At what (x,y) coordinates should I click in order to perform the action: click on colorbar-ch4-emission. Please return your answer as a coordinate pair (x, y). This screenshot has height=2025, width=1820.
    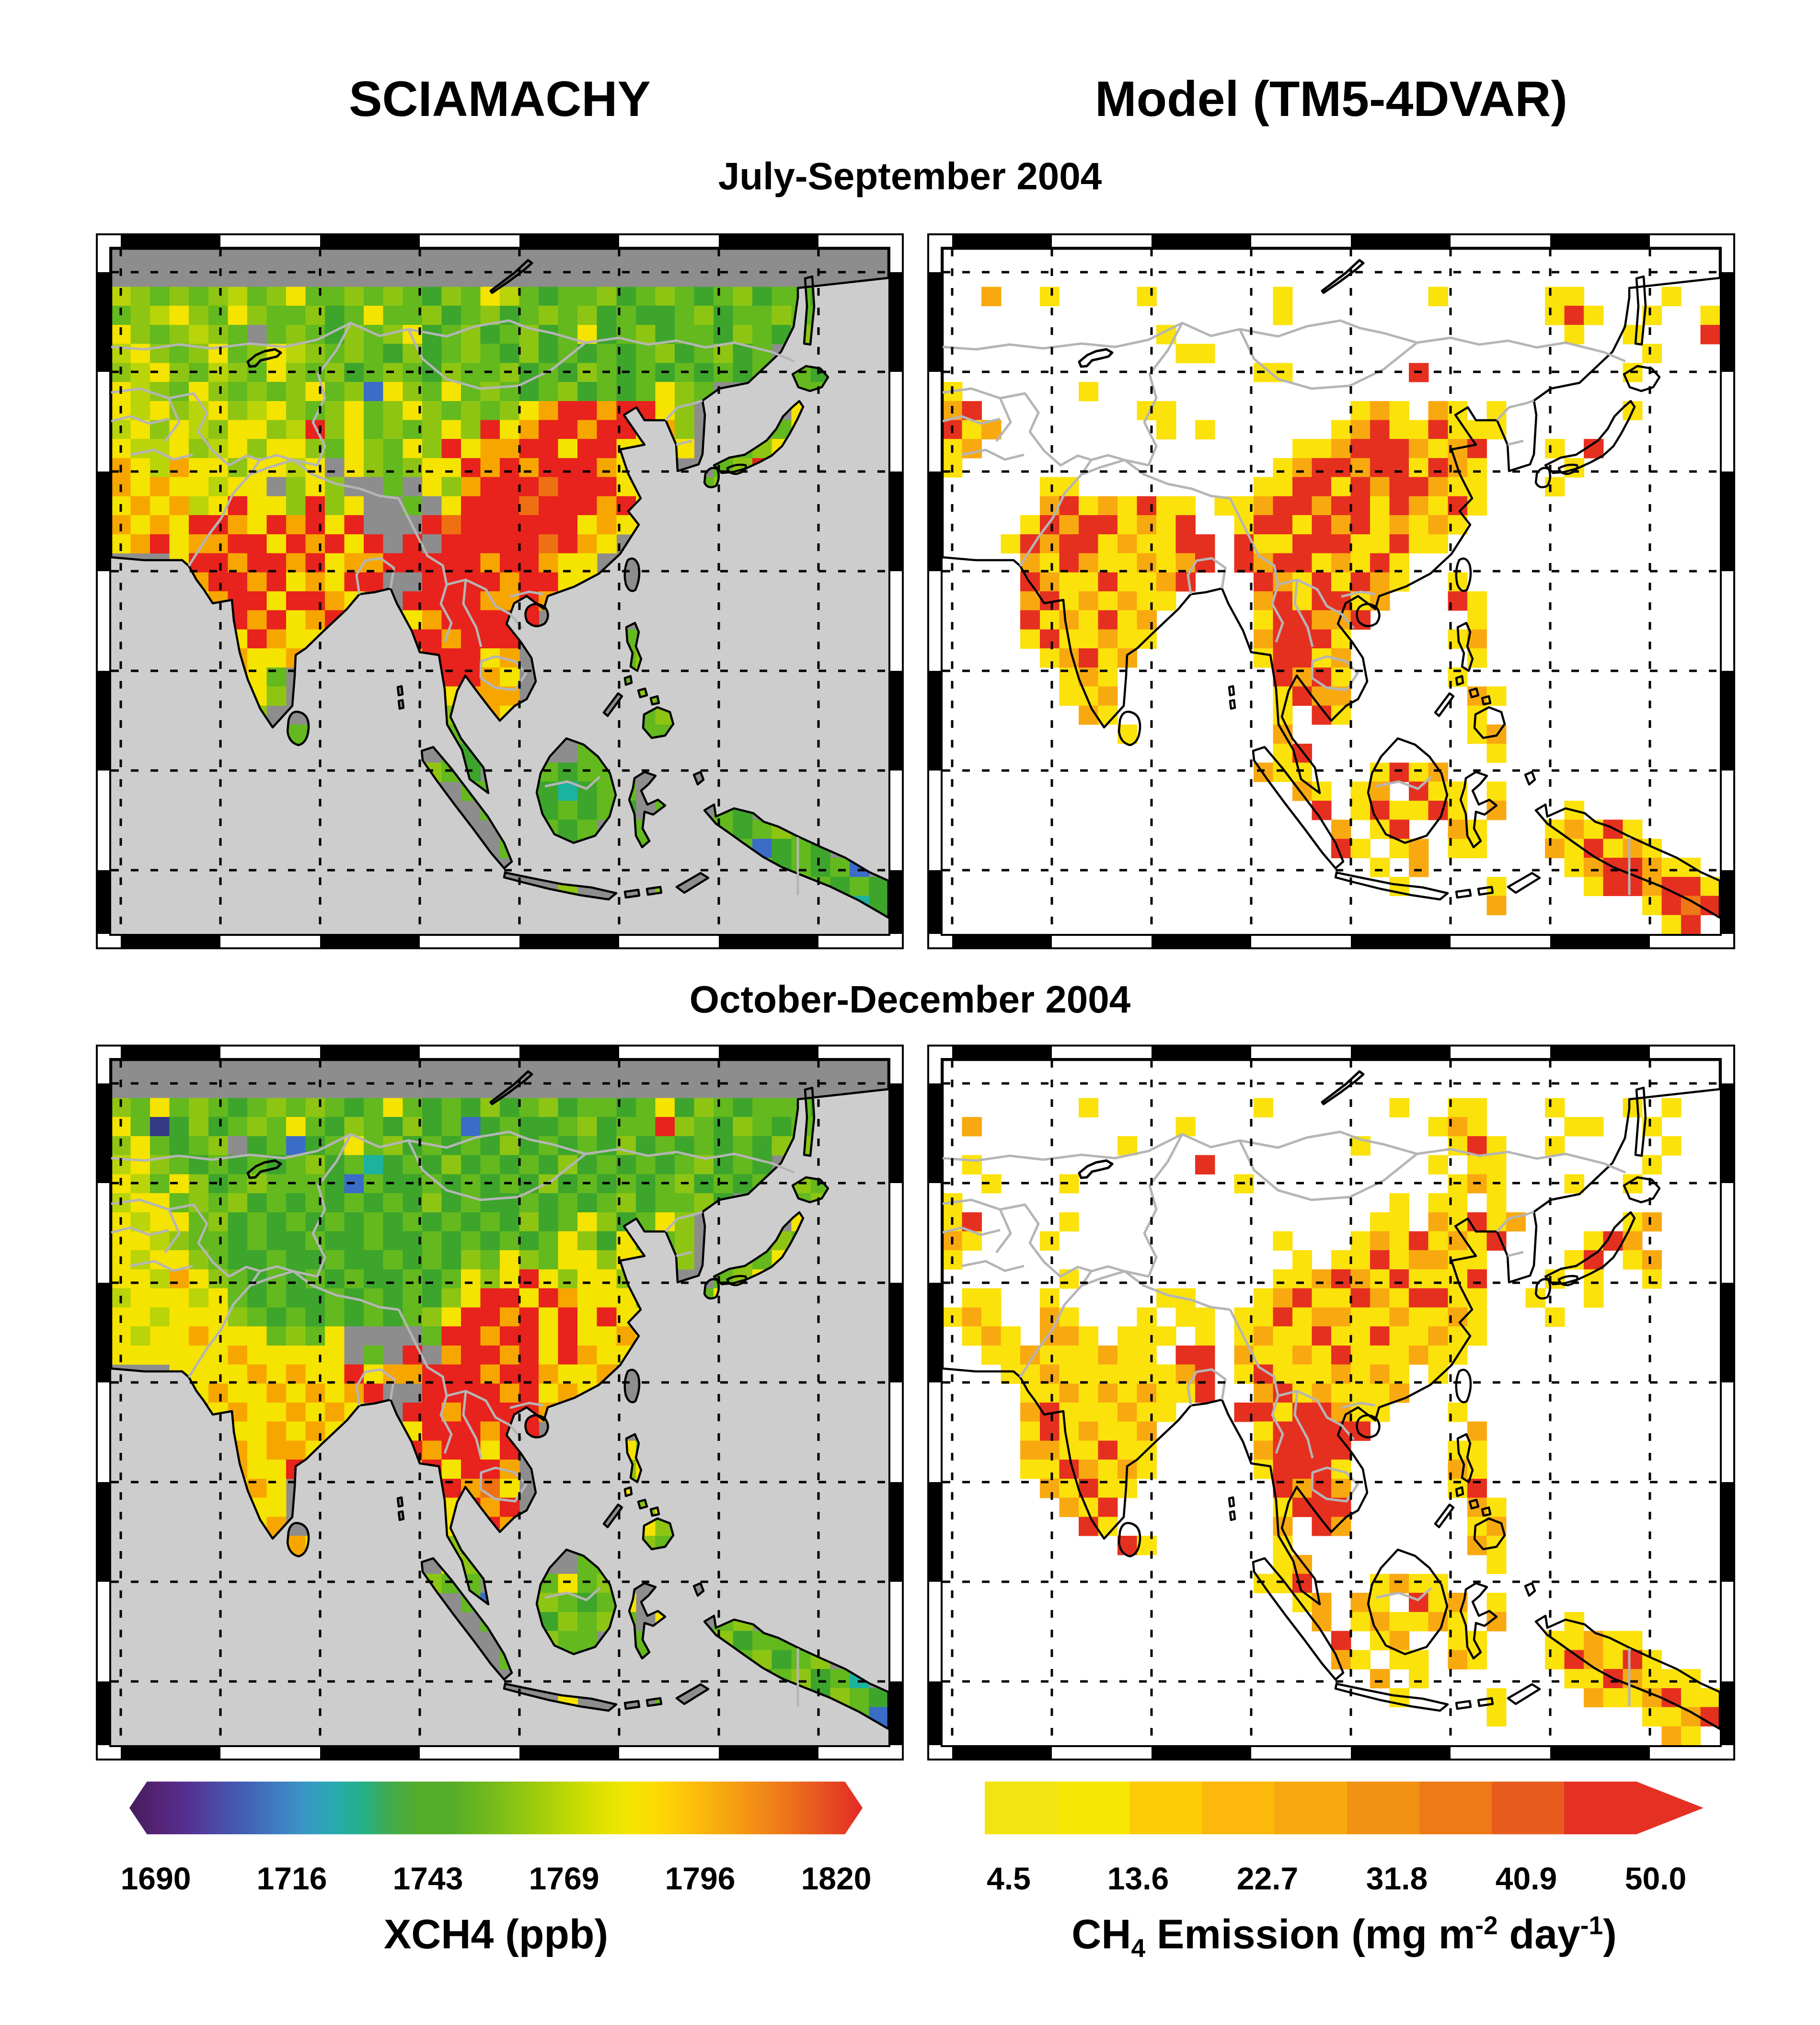
    Looking at the image, I should click on (1344, 1808).